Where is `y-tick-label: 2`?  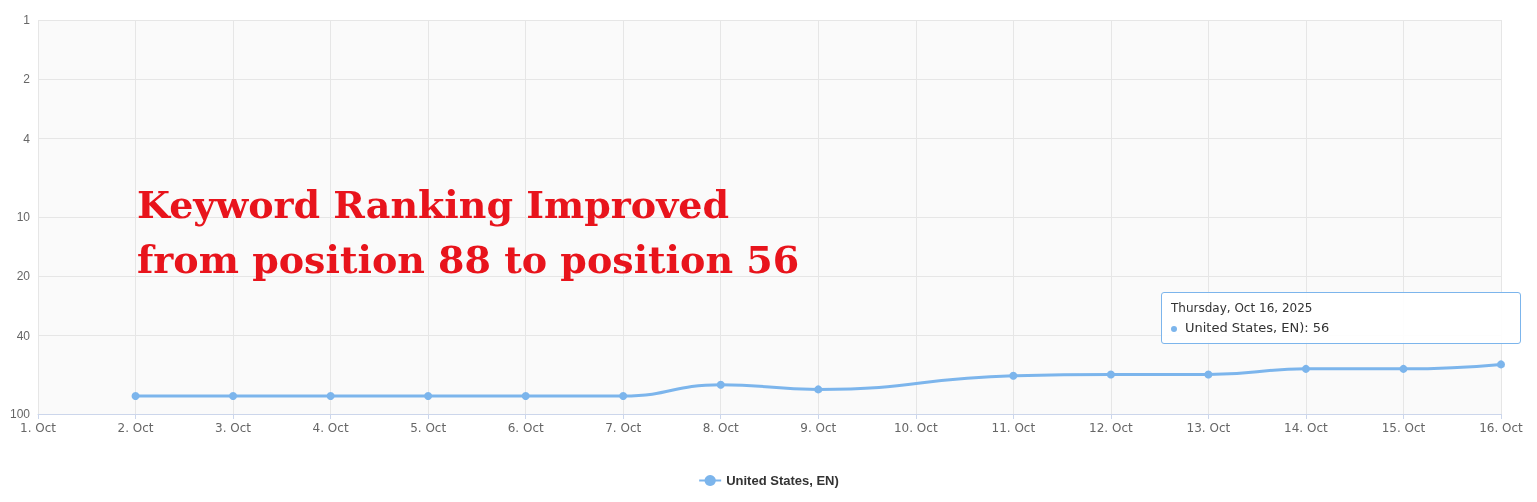
y-tick-label: 2 is located at coordinates (27, 79).